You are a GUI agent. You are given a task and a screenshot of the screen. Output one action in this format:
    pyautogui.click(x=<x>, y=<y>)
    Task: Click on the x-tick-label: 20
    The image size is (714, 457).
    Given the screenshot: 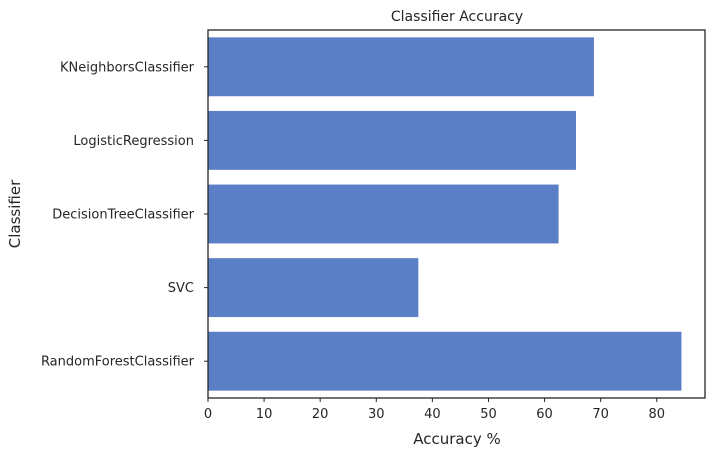 What is the action you would take?
    pyautogui.click(x=320, y=414)
    